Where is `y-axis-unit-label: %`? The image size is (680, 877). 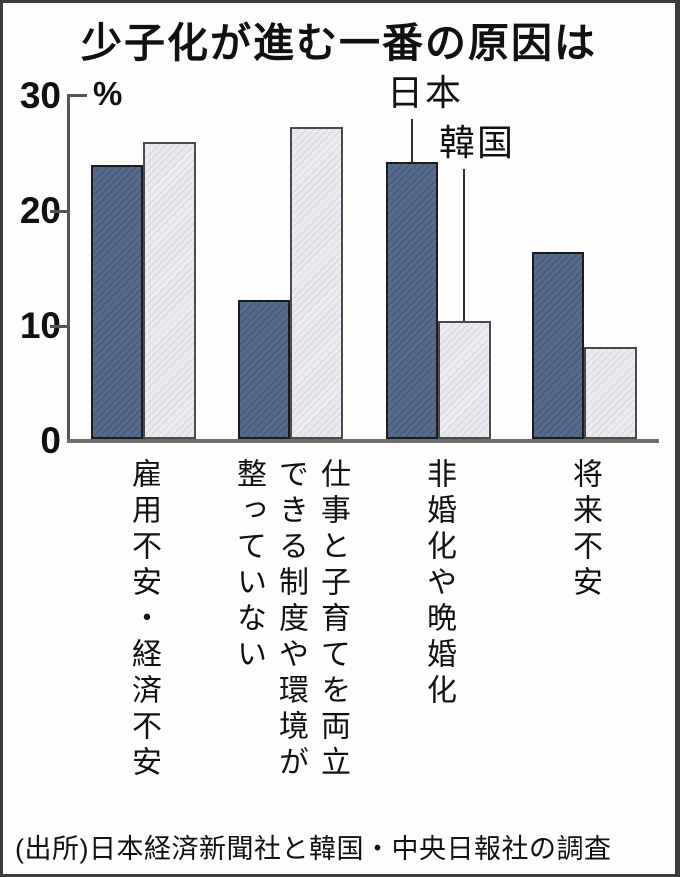
y-axis-unit-label: % is located at coordinates (108, 93).